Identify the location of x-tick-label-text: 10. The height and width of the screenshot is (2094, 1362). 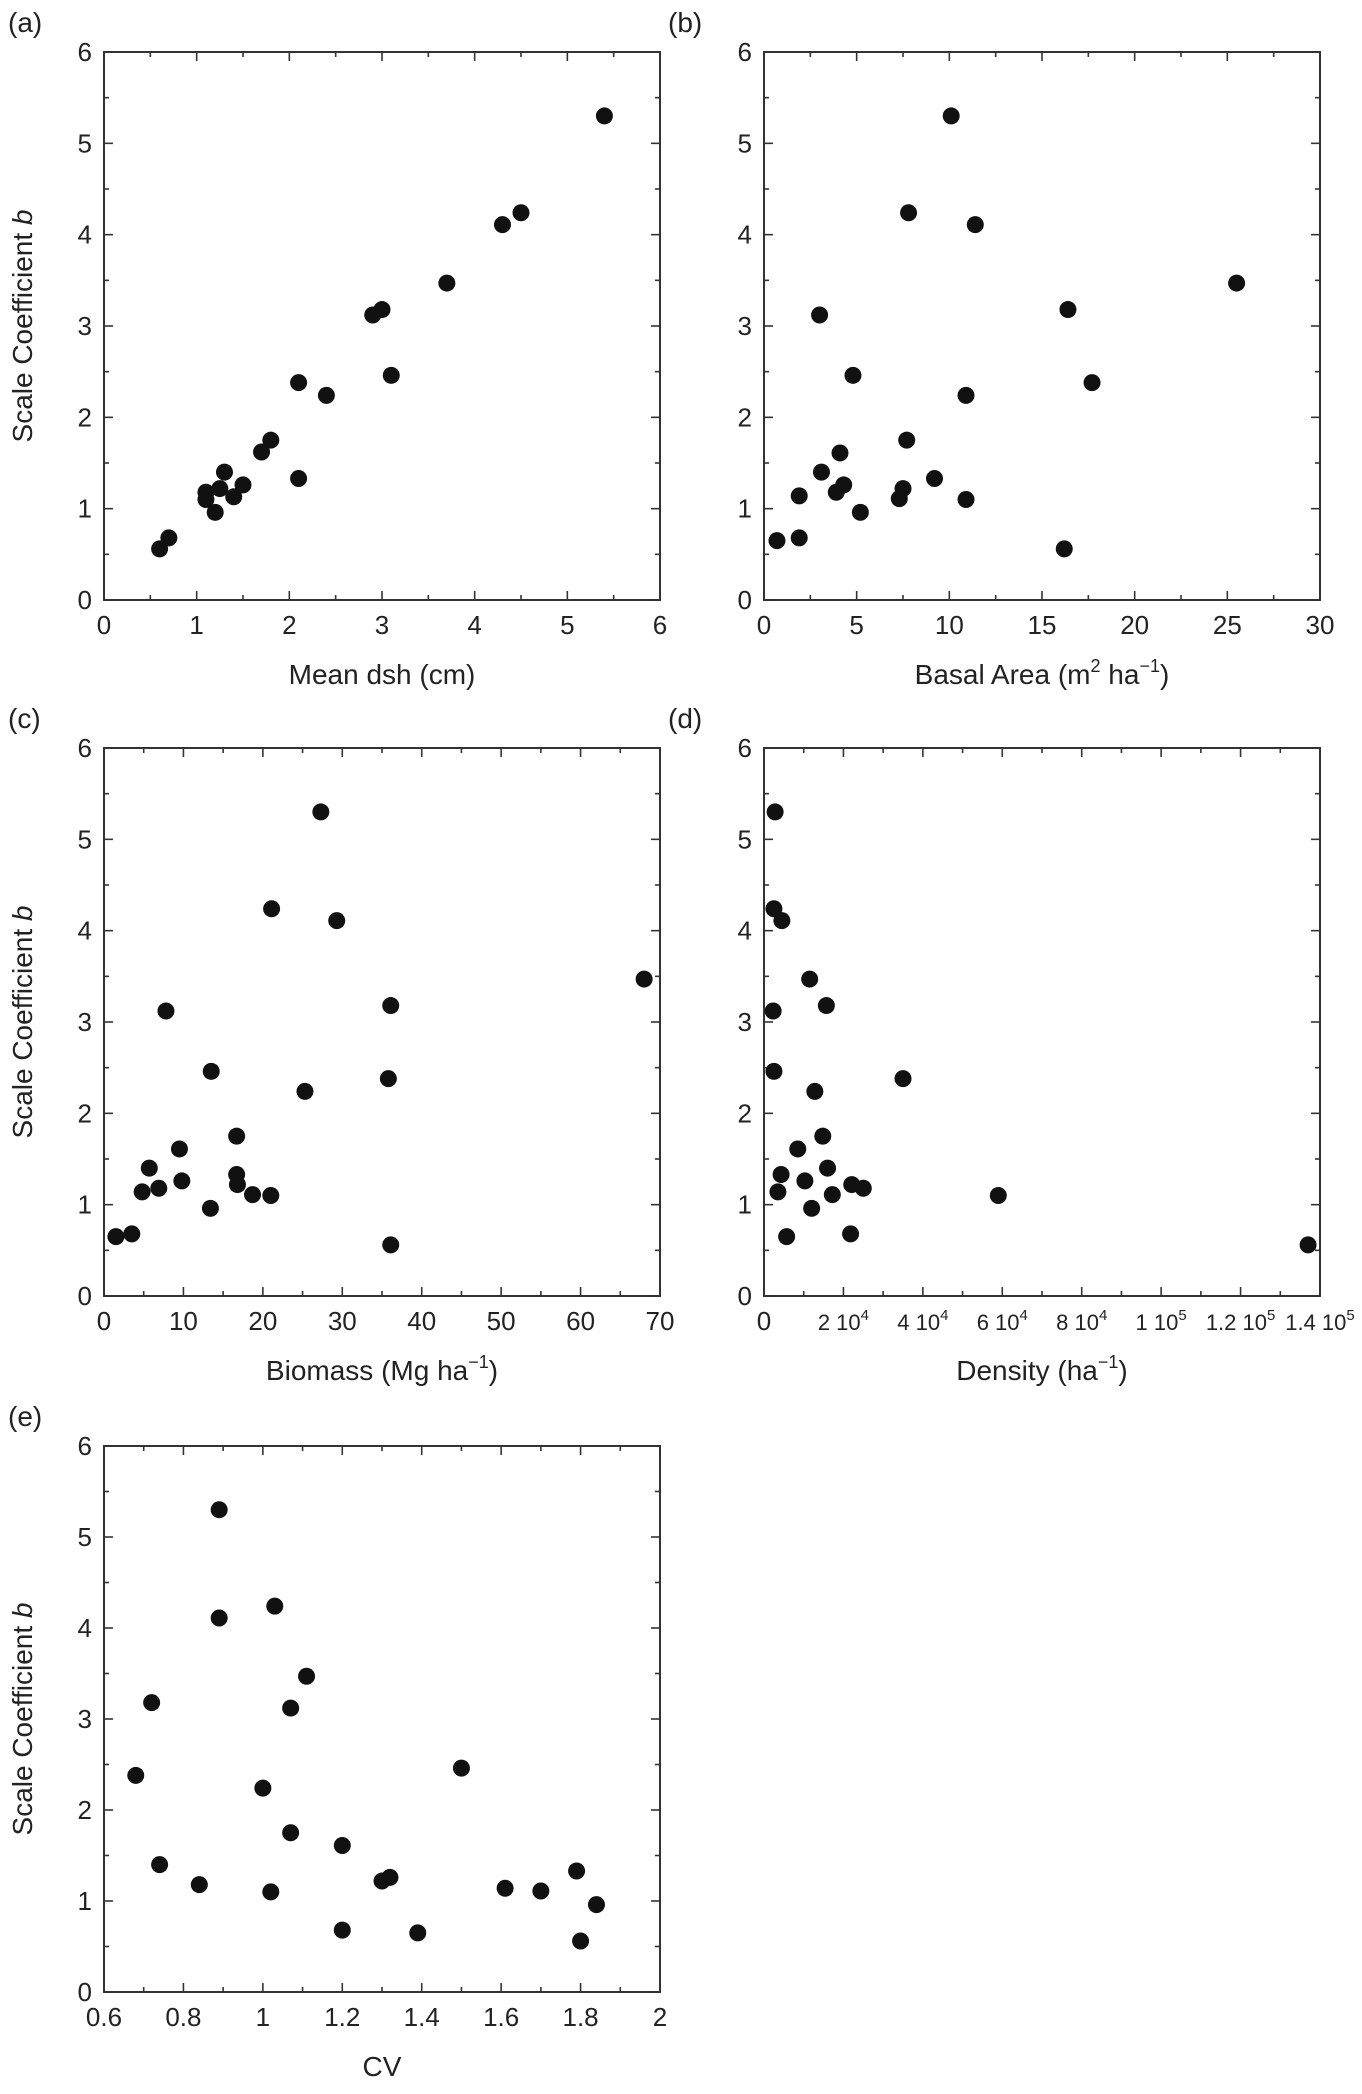
(183, 1321).